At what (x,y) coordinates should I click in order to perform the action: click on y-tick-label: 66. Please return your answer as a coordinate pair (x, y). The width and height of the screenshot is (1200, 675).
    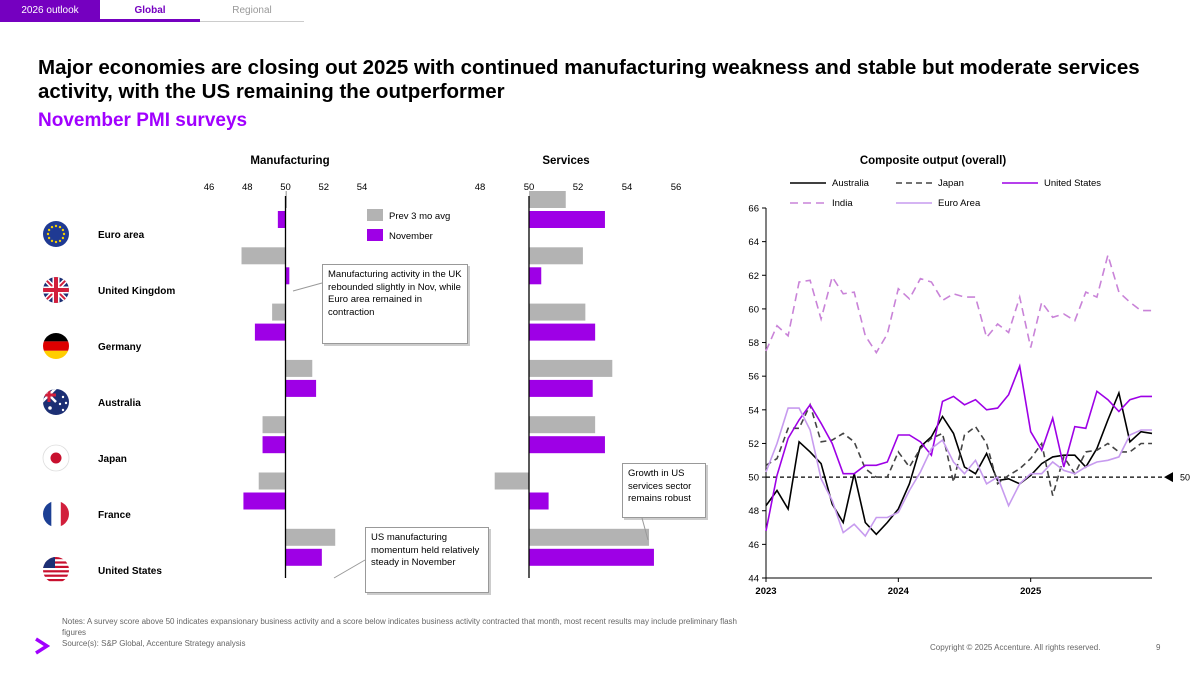
    Looking at the image, I should click on (753, 209).